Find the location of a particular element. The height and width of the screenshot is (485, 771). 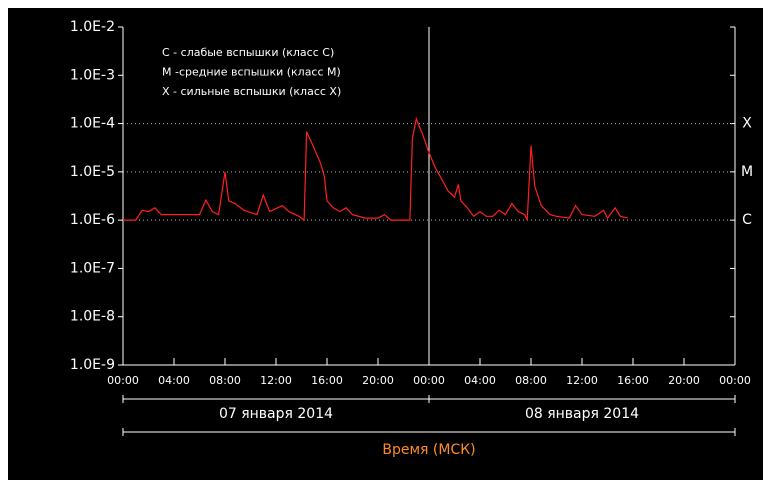

y-tick-label: 1.0E-4 is located at coordinates (92, 124).